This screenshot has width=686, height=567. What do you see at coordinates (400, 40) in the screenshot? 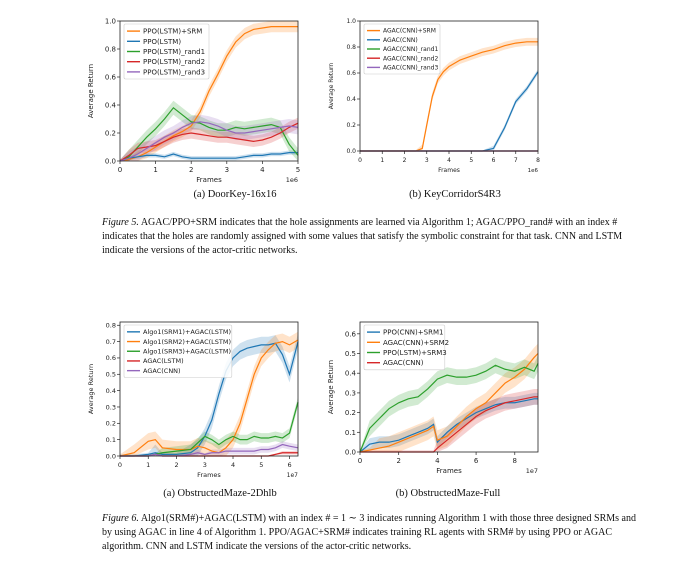
I see `legend-label-1: AGAC(CNN)` at bounding box center [400, 40].